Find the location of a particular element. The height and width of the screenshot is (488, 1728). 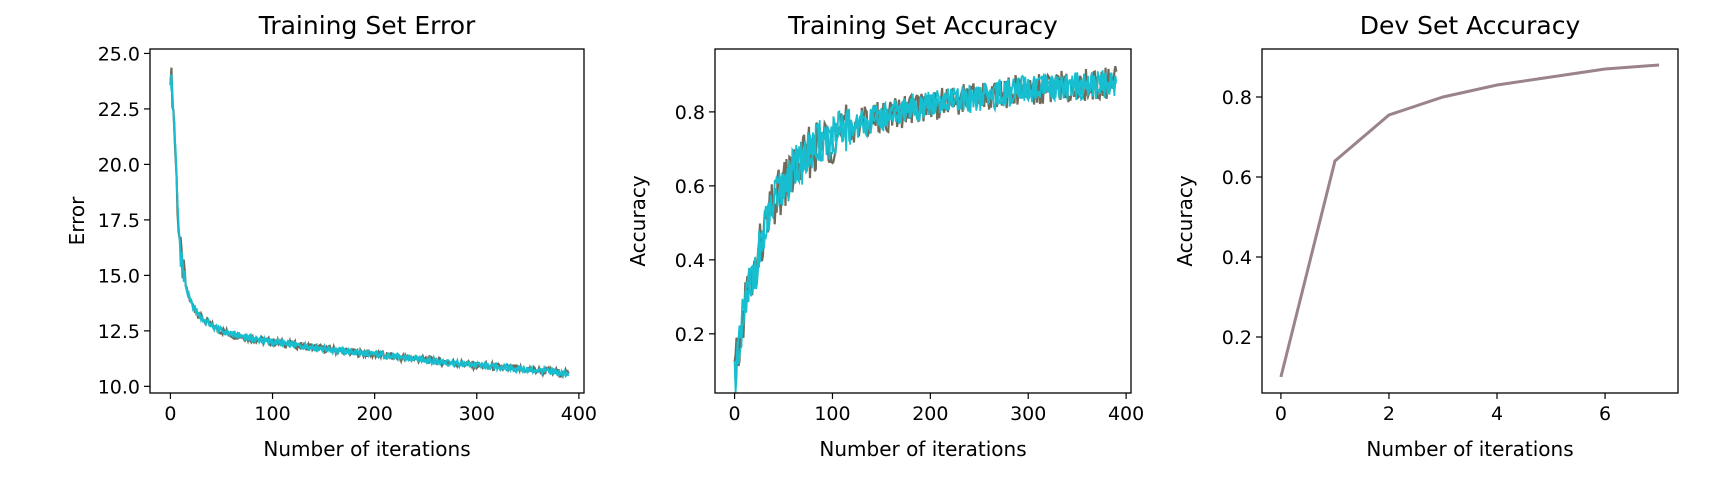

y-tick-label: 12.5 is located at coordinates (119, 332).